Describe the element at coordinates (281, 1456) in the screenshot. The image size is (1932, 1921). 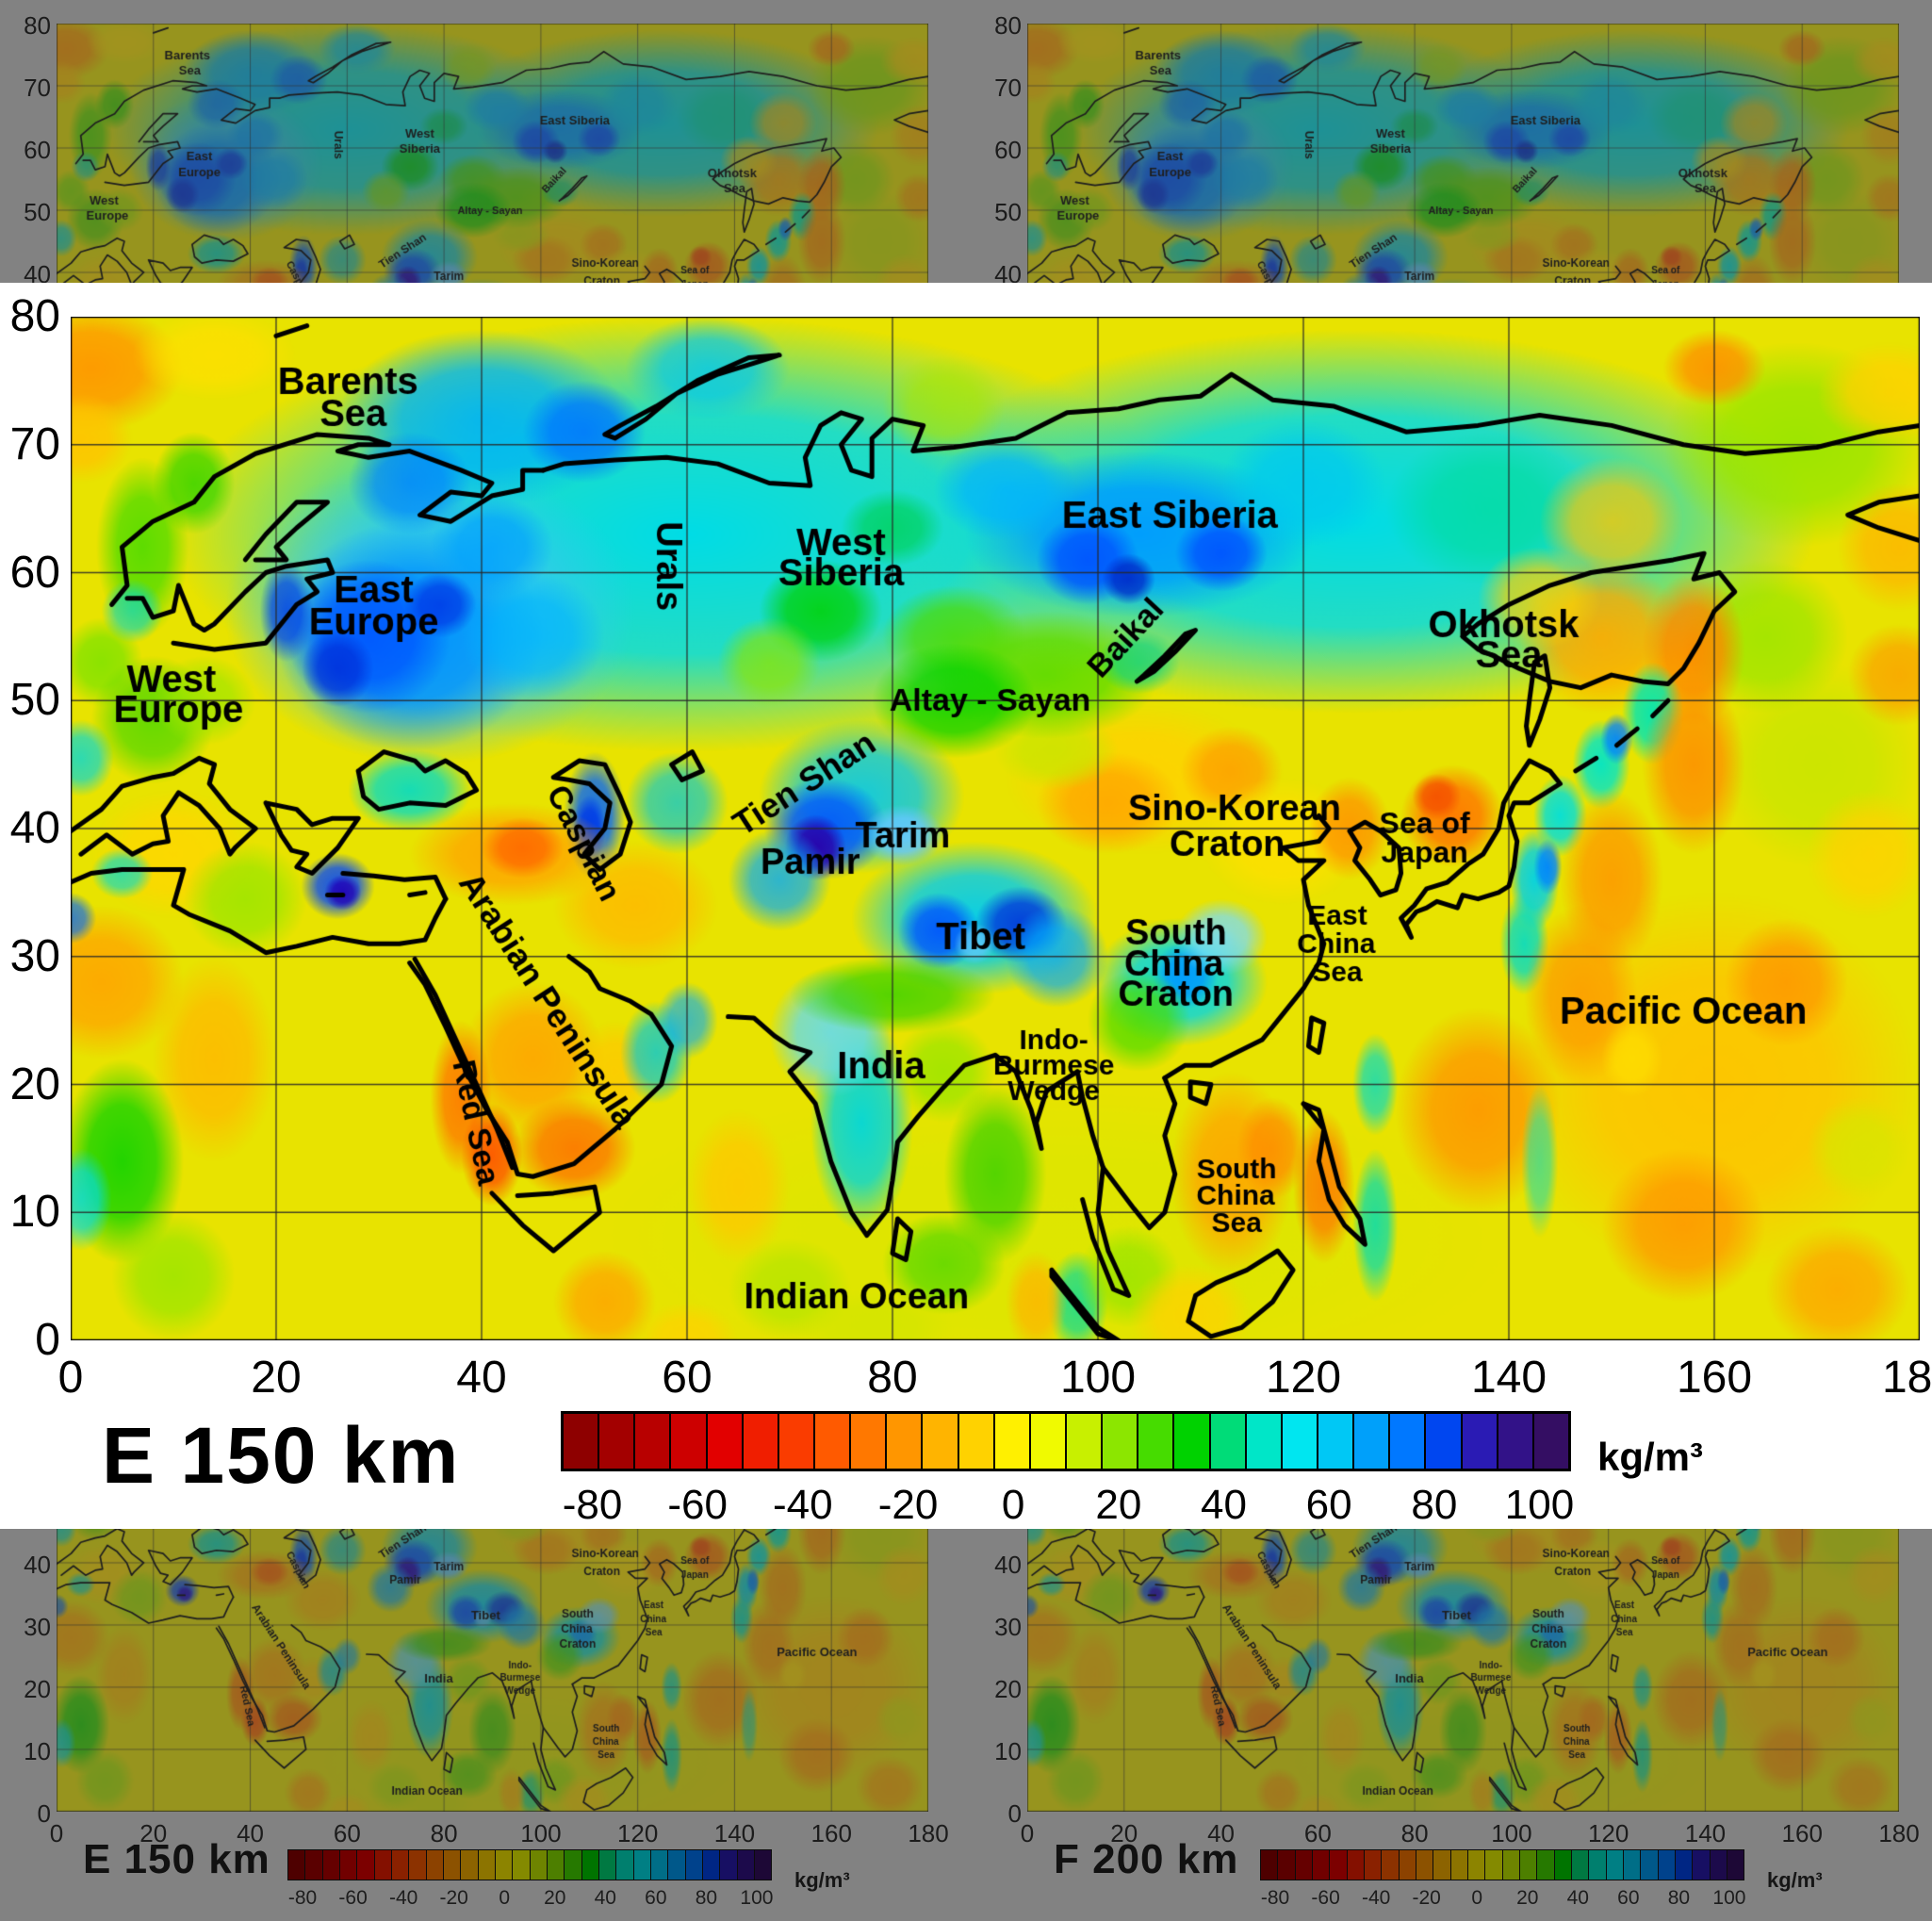
I see `main-title: E 150 km` at that location.